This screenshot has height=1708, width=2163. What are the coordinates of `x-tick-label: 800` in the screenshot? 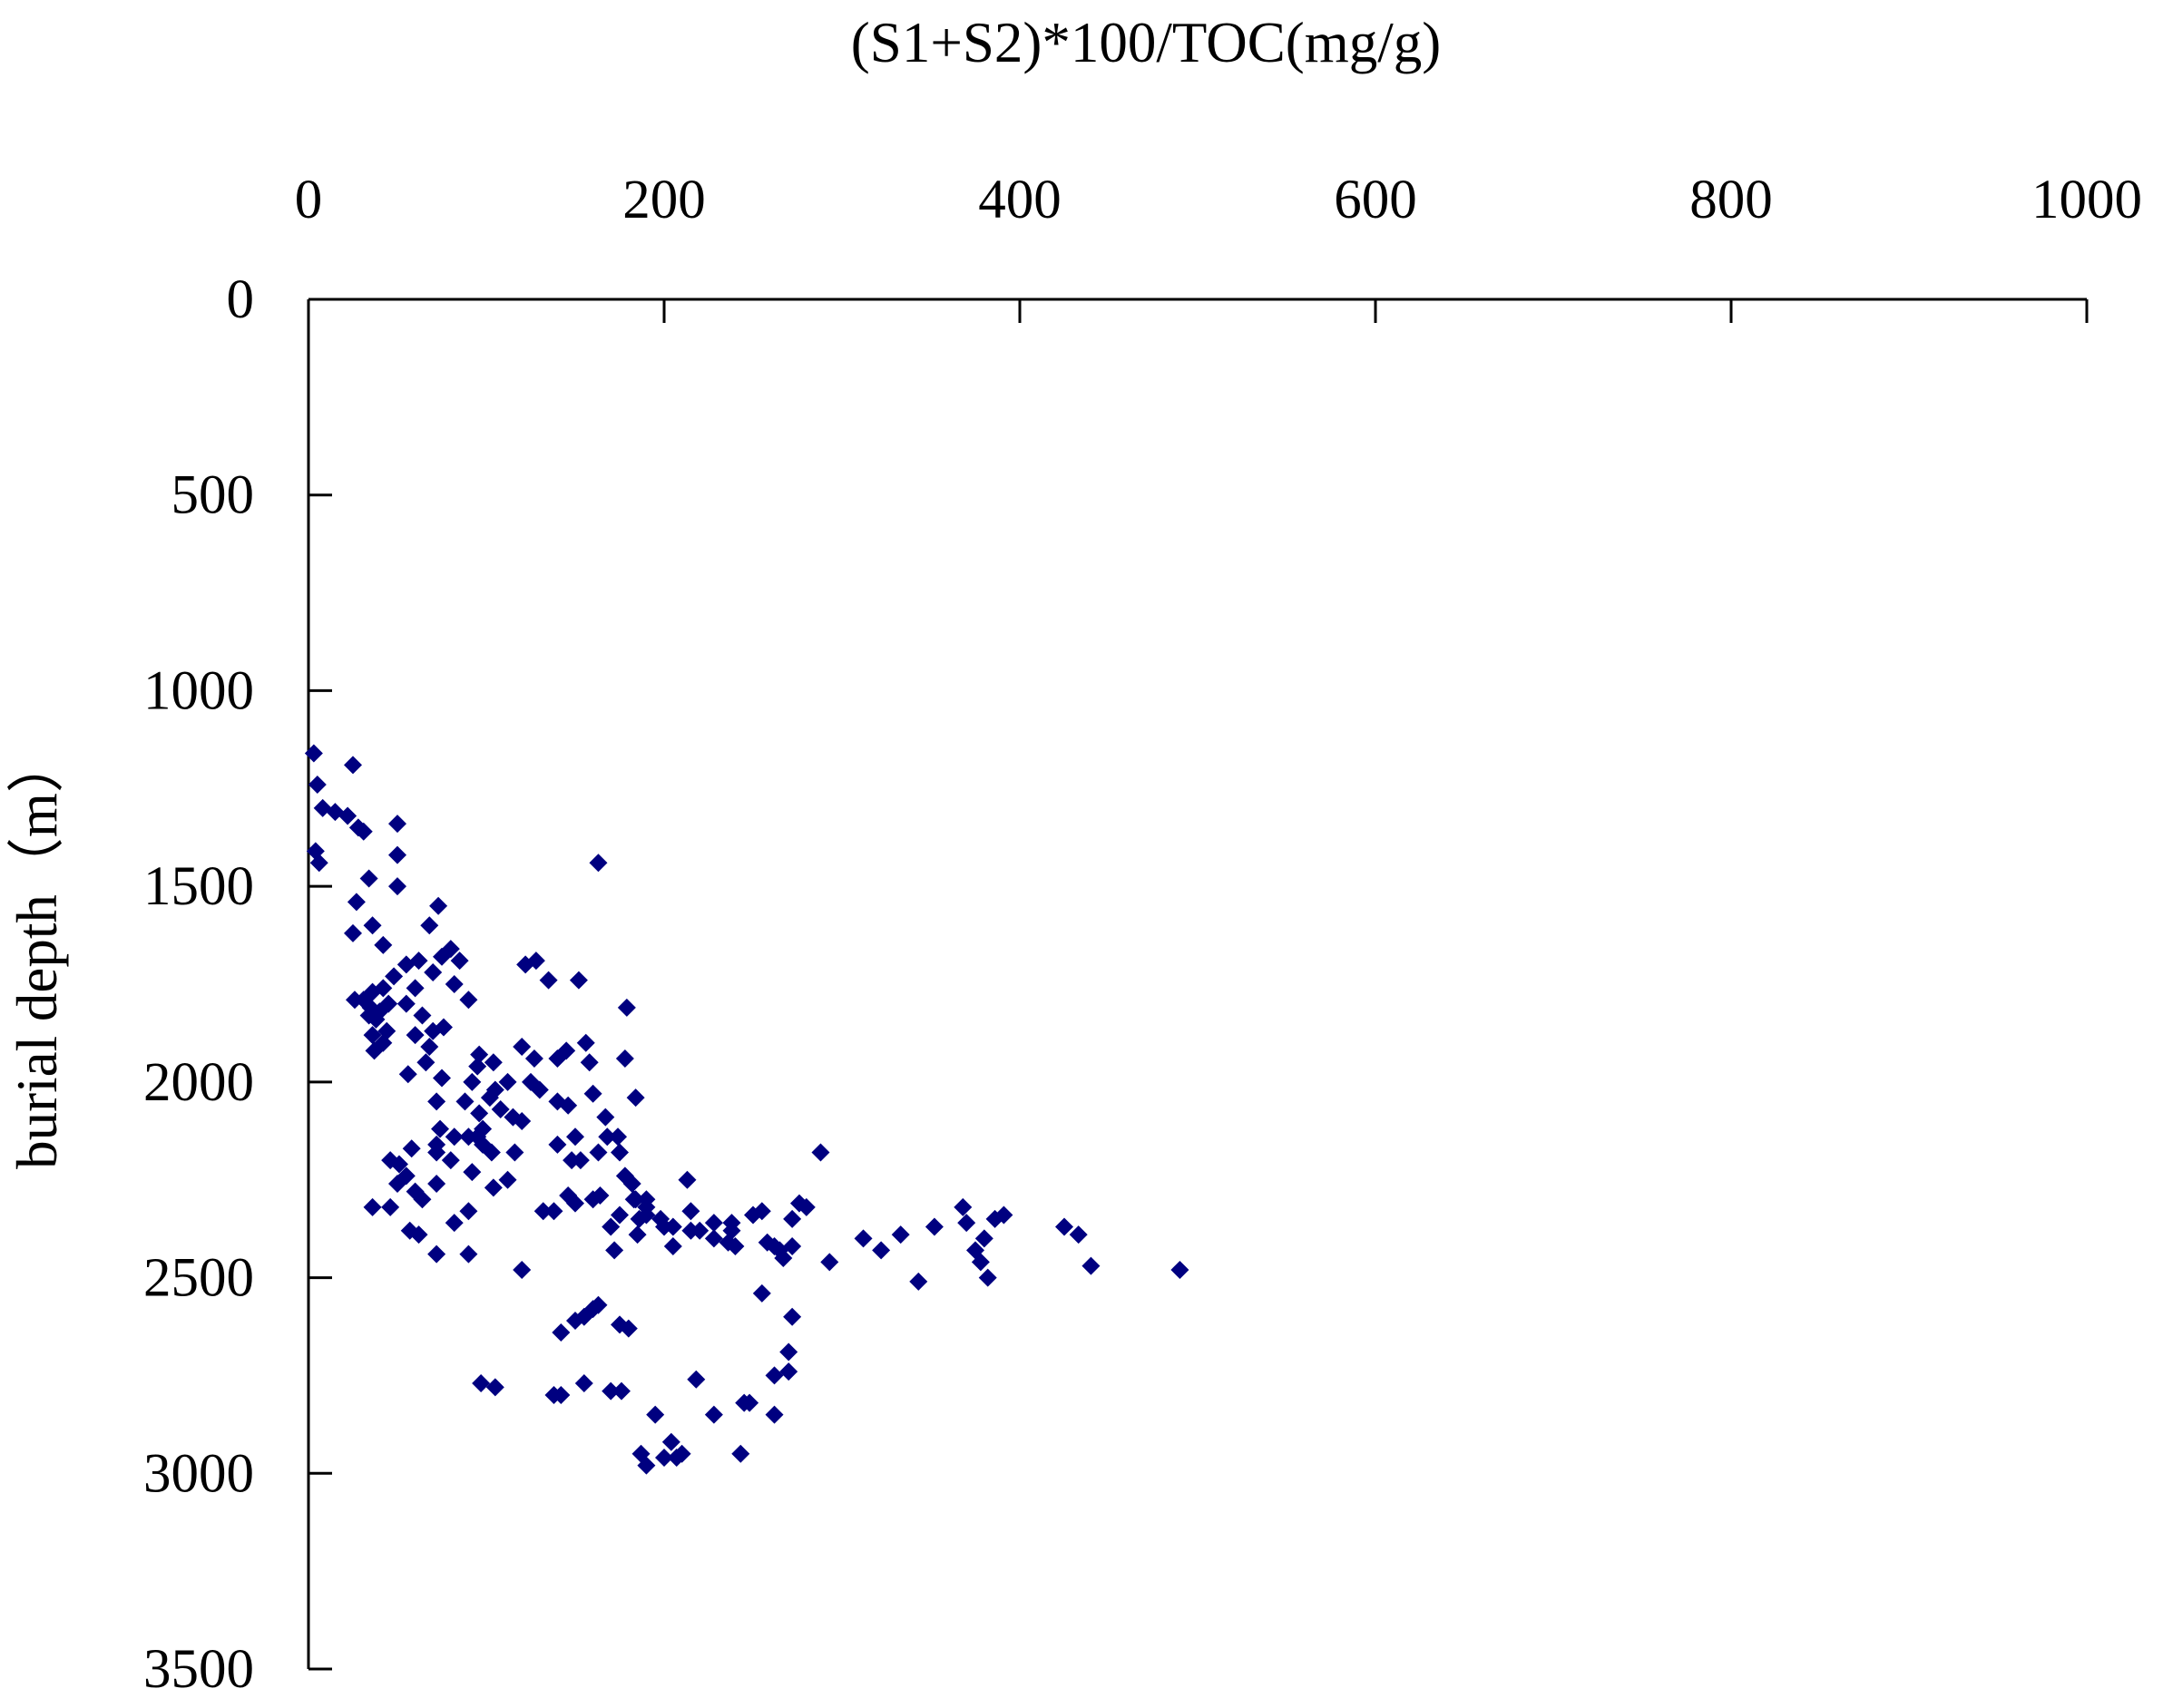 It's located at (1731, 200).